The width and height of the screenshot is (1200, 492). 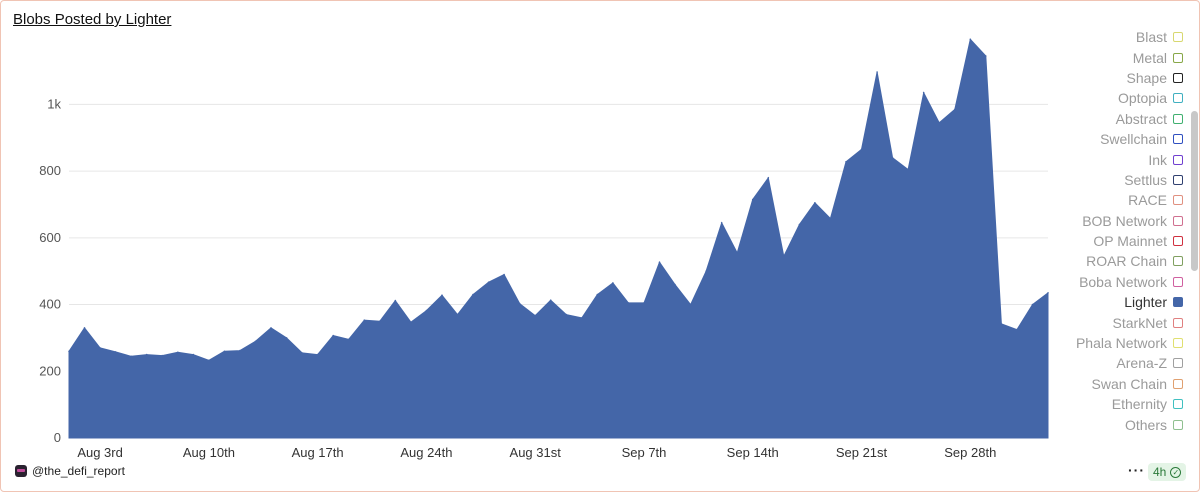 I want to click on legend-item-starknet: StarkNet, so click(x=1121, y=322).